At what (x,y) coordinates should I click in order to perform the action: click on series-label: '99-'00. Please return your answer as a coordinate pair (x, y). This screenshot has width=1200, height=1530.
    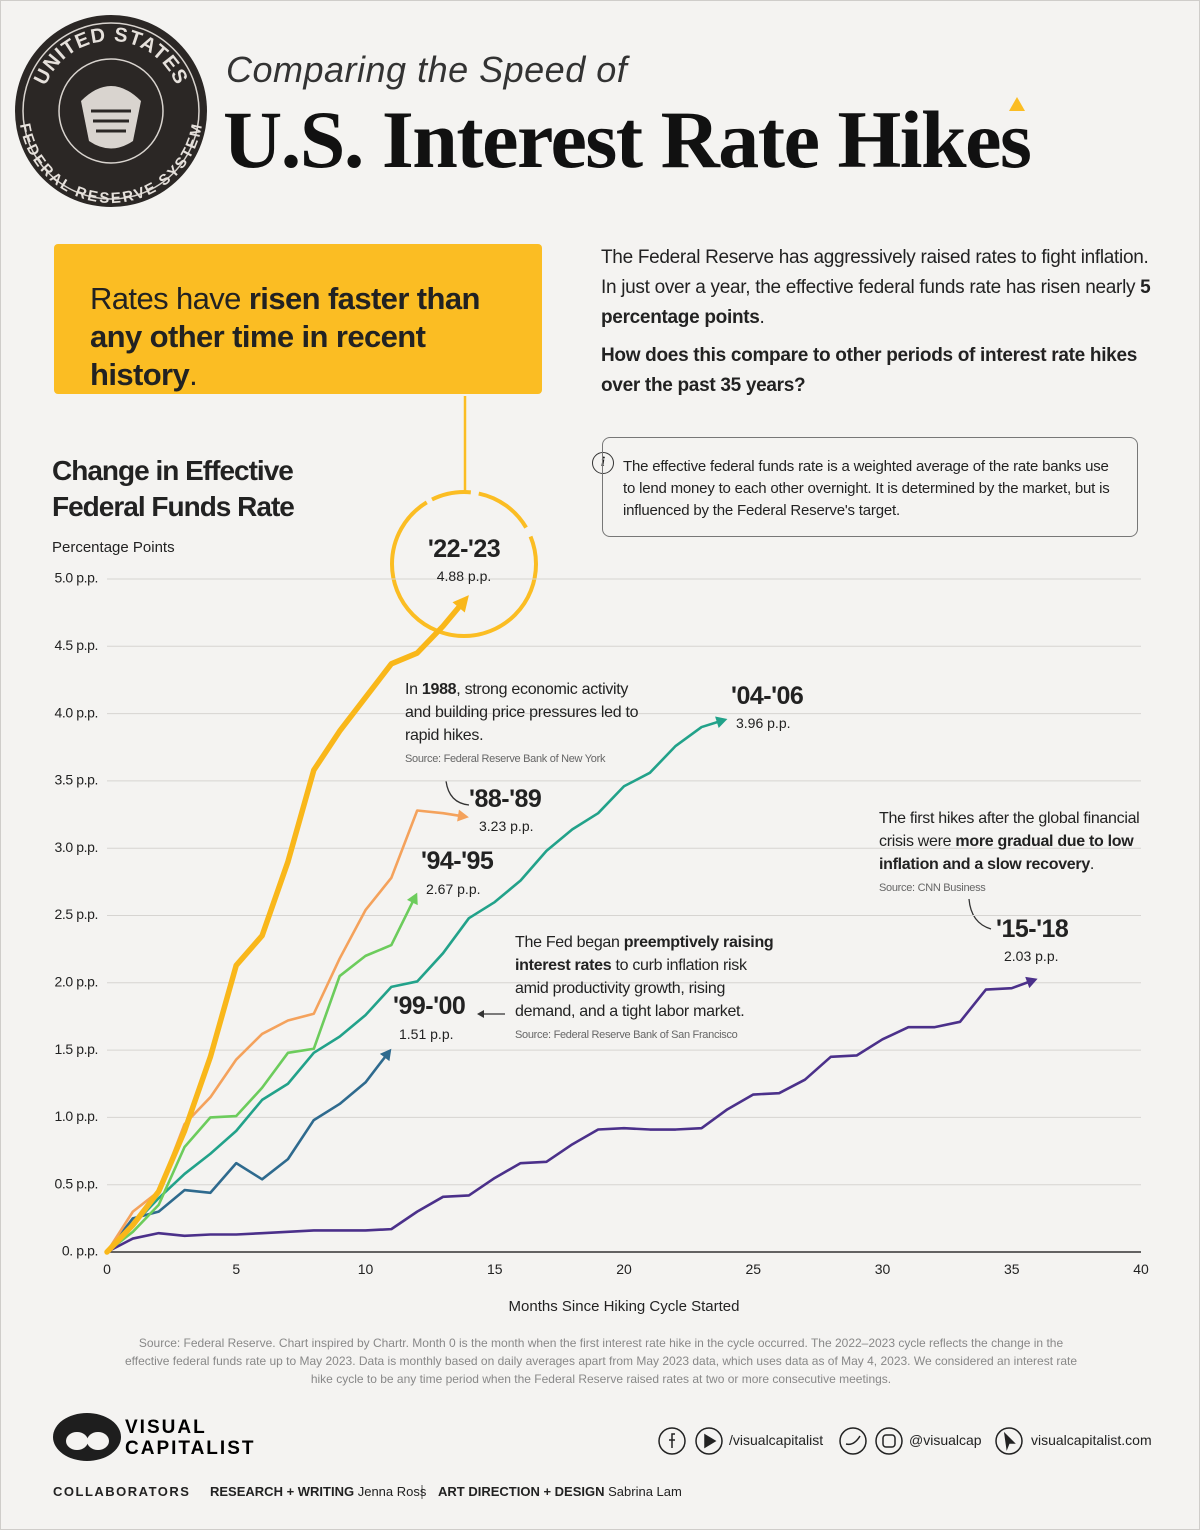
    Looking at the image, I should click on (429, 1006).